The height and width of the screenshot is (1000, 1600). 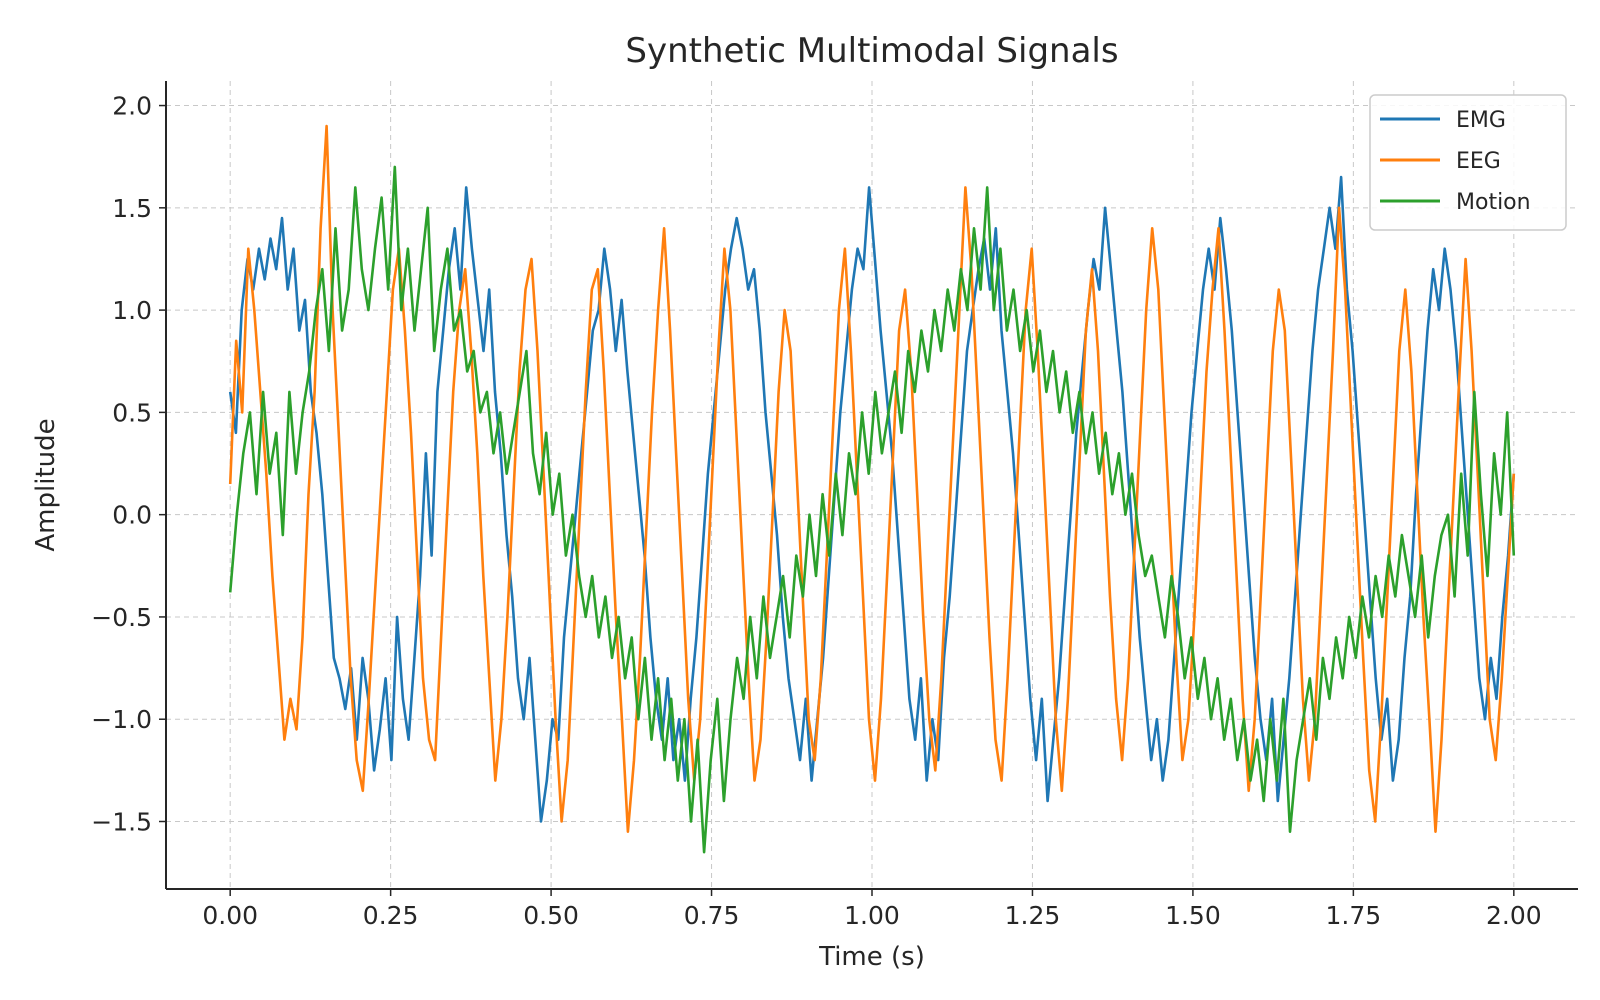 What do you see at coordinates (132, 515) in the screenshot?
I see `y-tick-label: 0.0` at bounding box center [132, 515].